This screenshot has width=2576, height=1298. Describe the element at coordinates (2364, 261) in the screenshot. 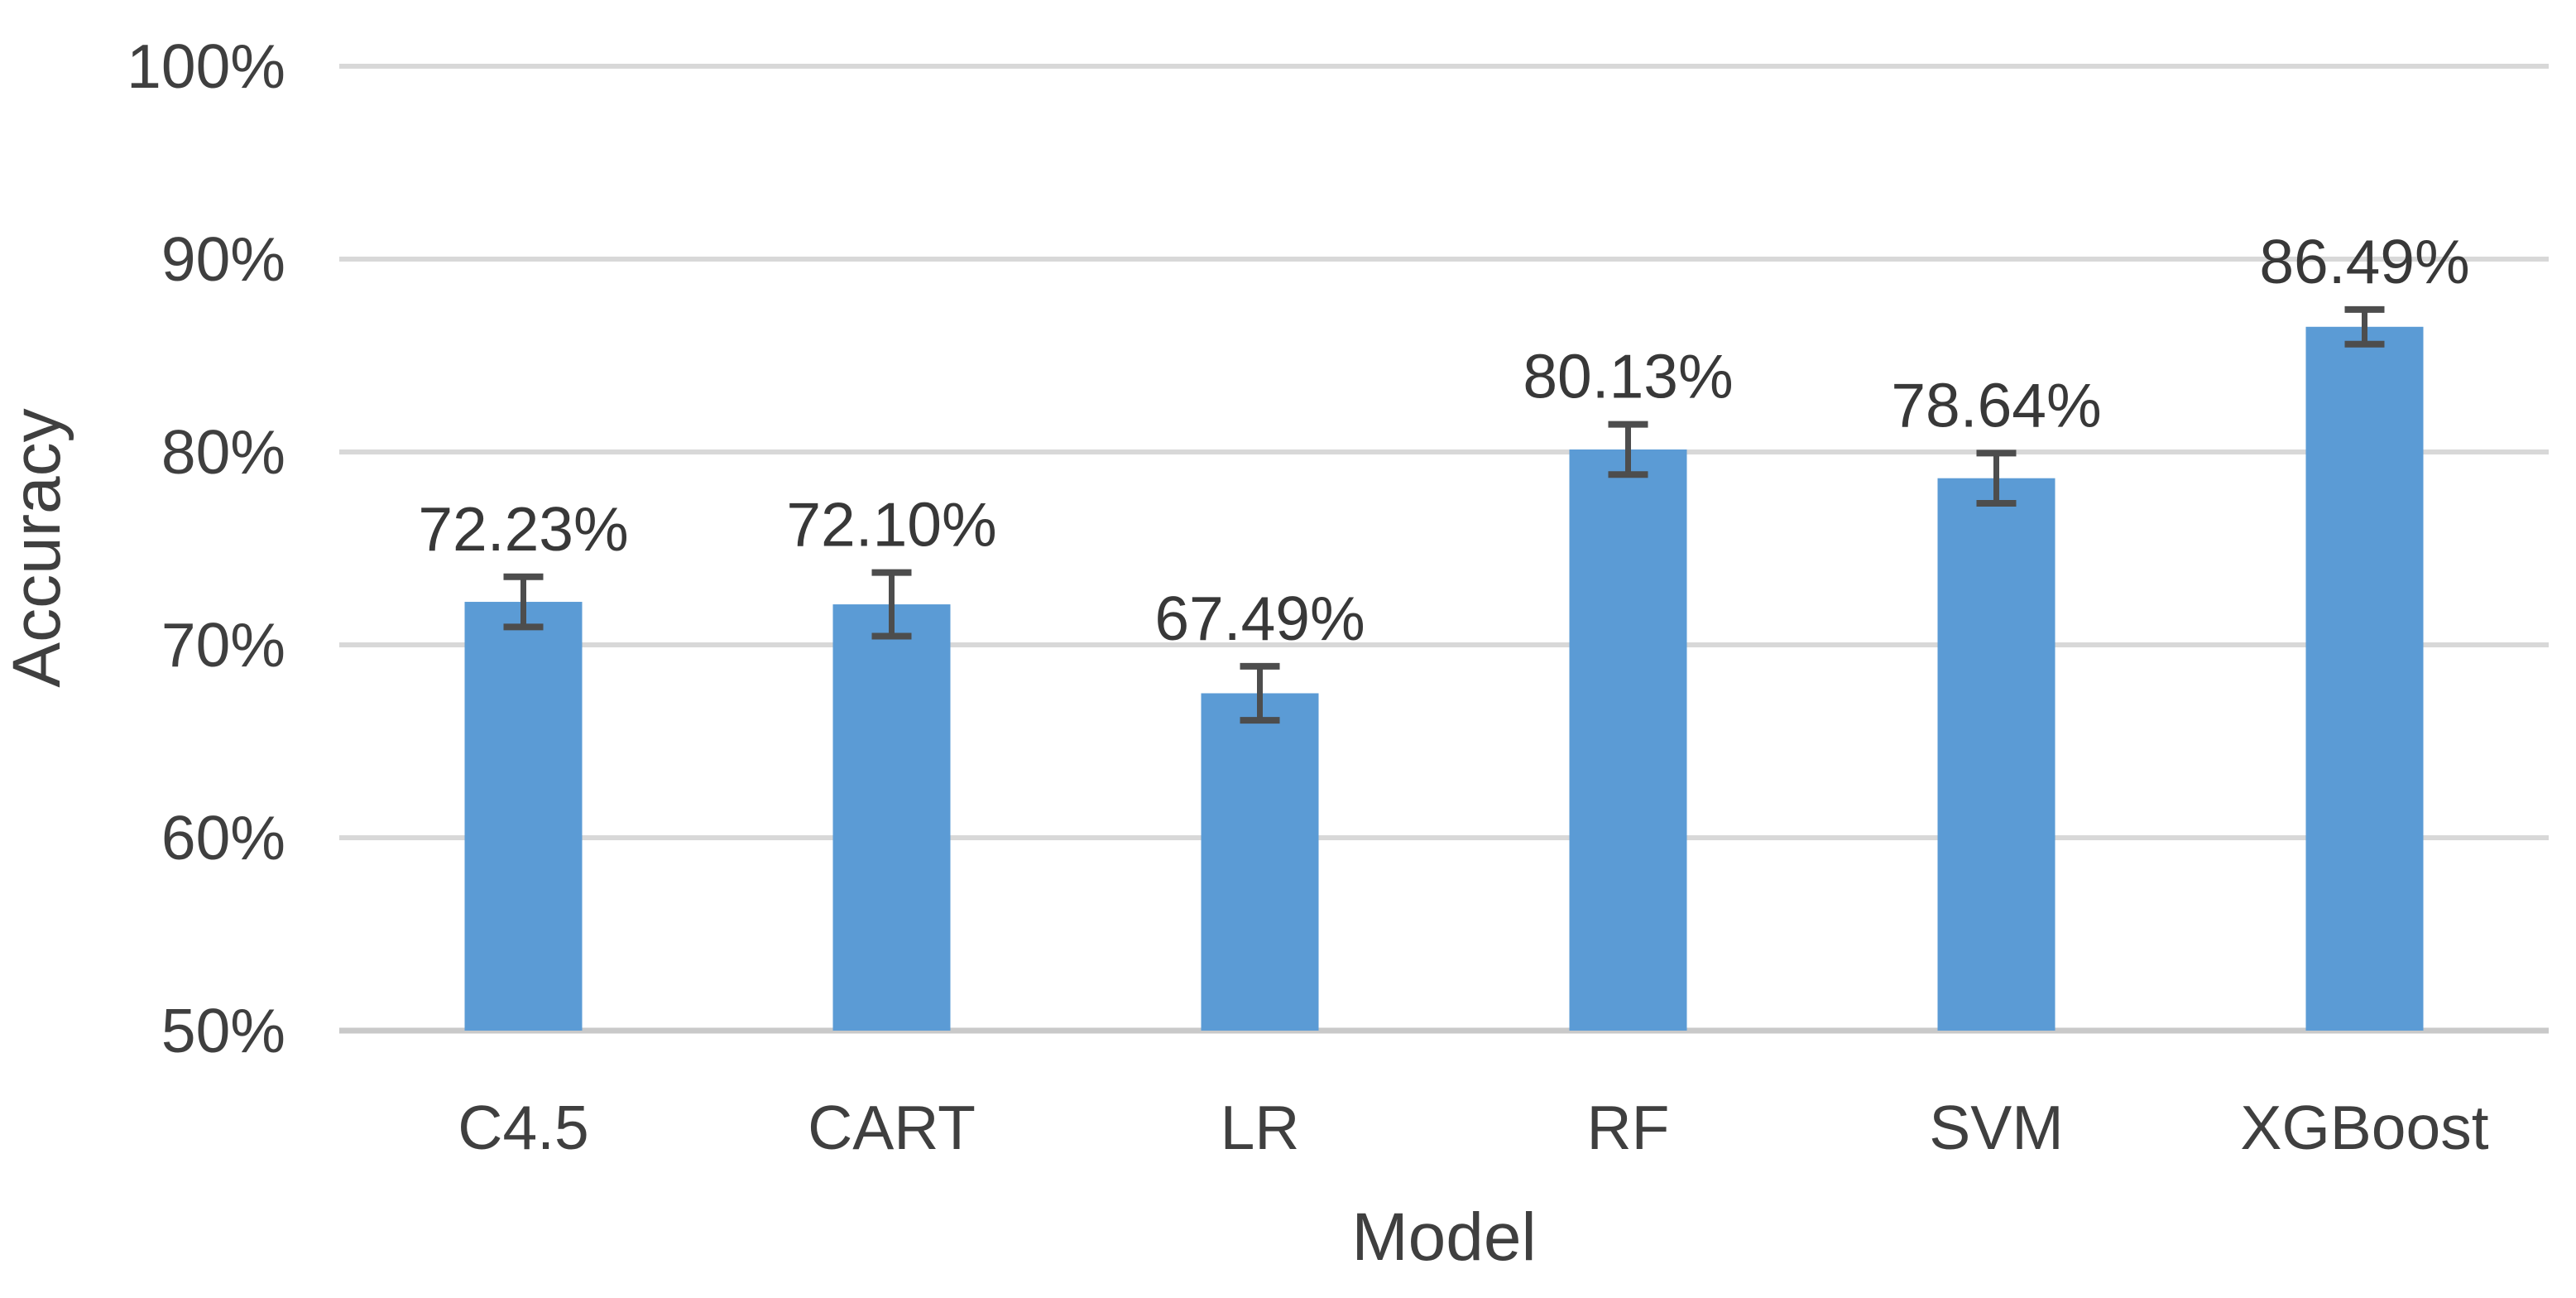

I see `bar-value-label: 86.49%` at that location.